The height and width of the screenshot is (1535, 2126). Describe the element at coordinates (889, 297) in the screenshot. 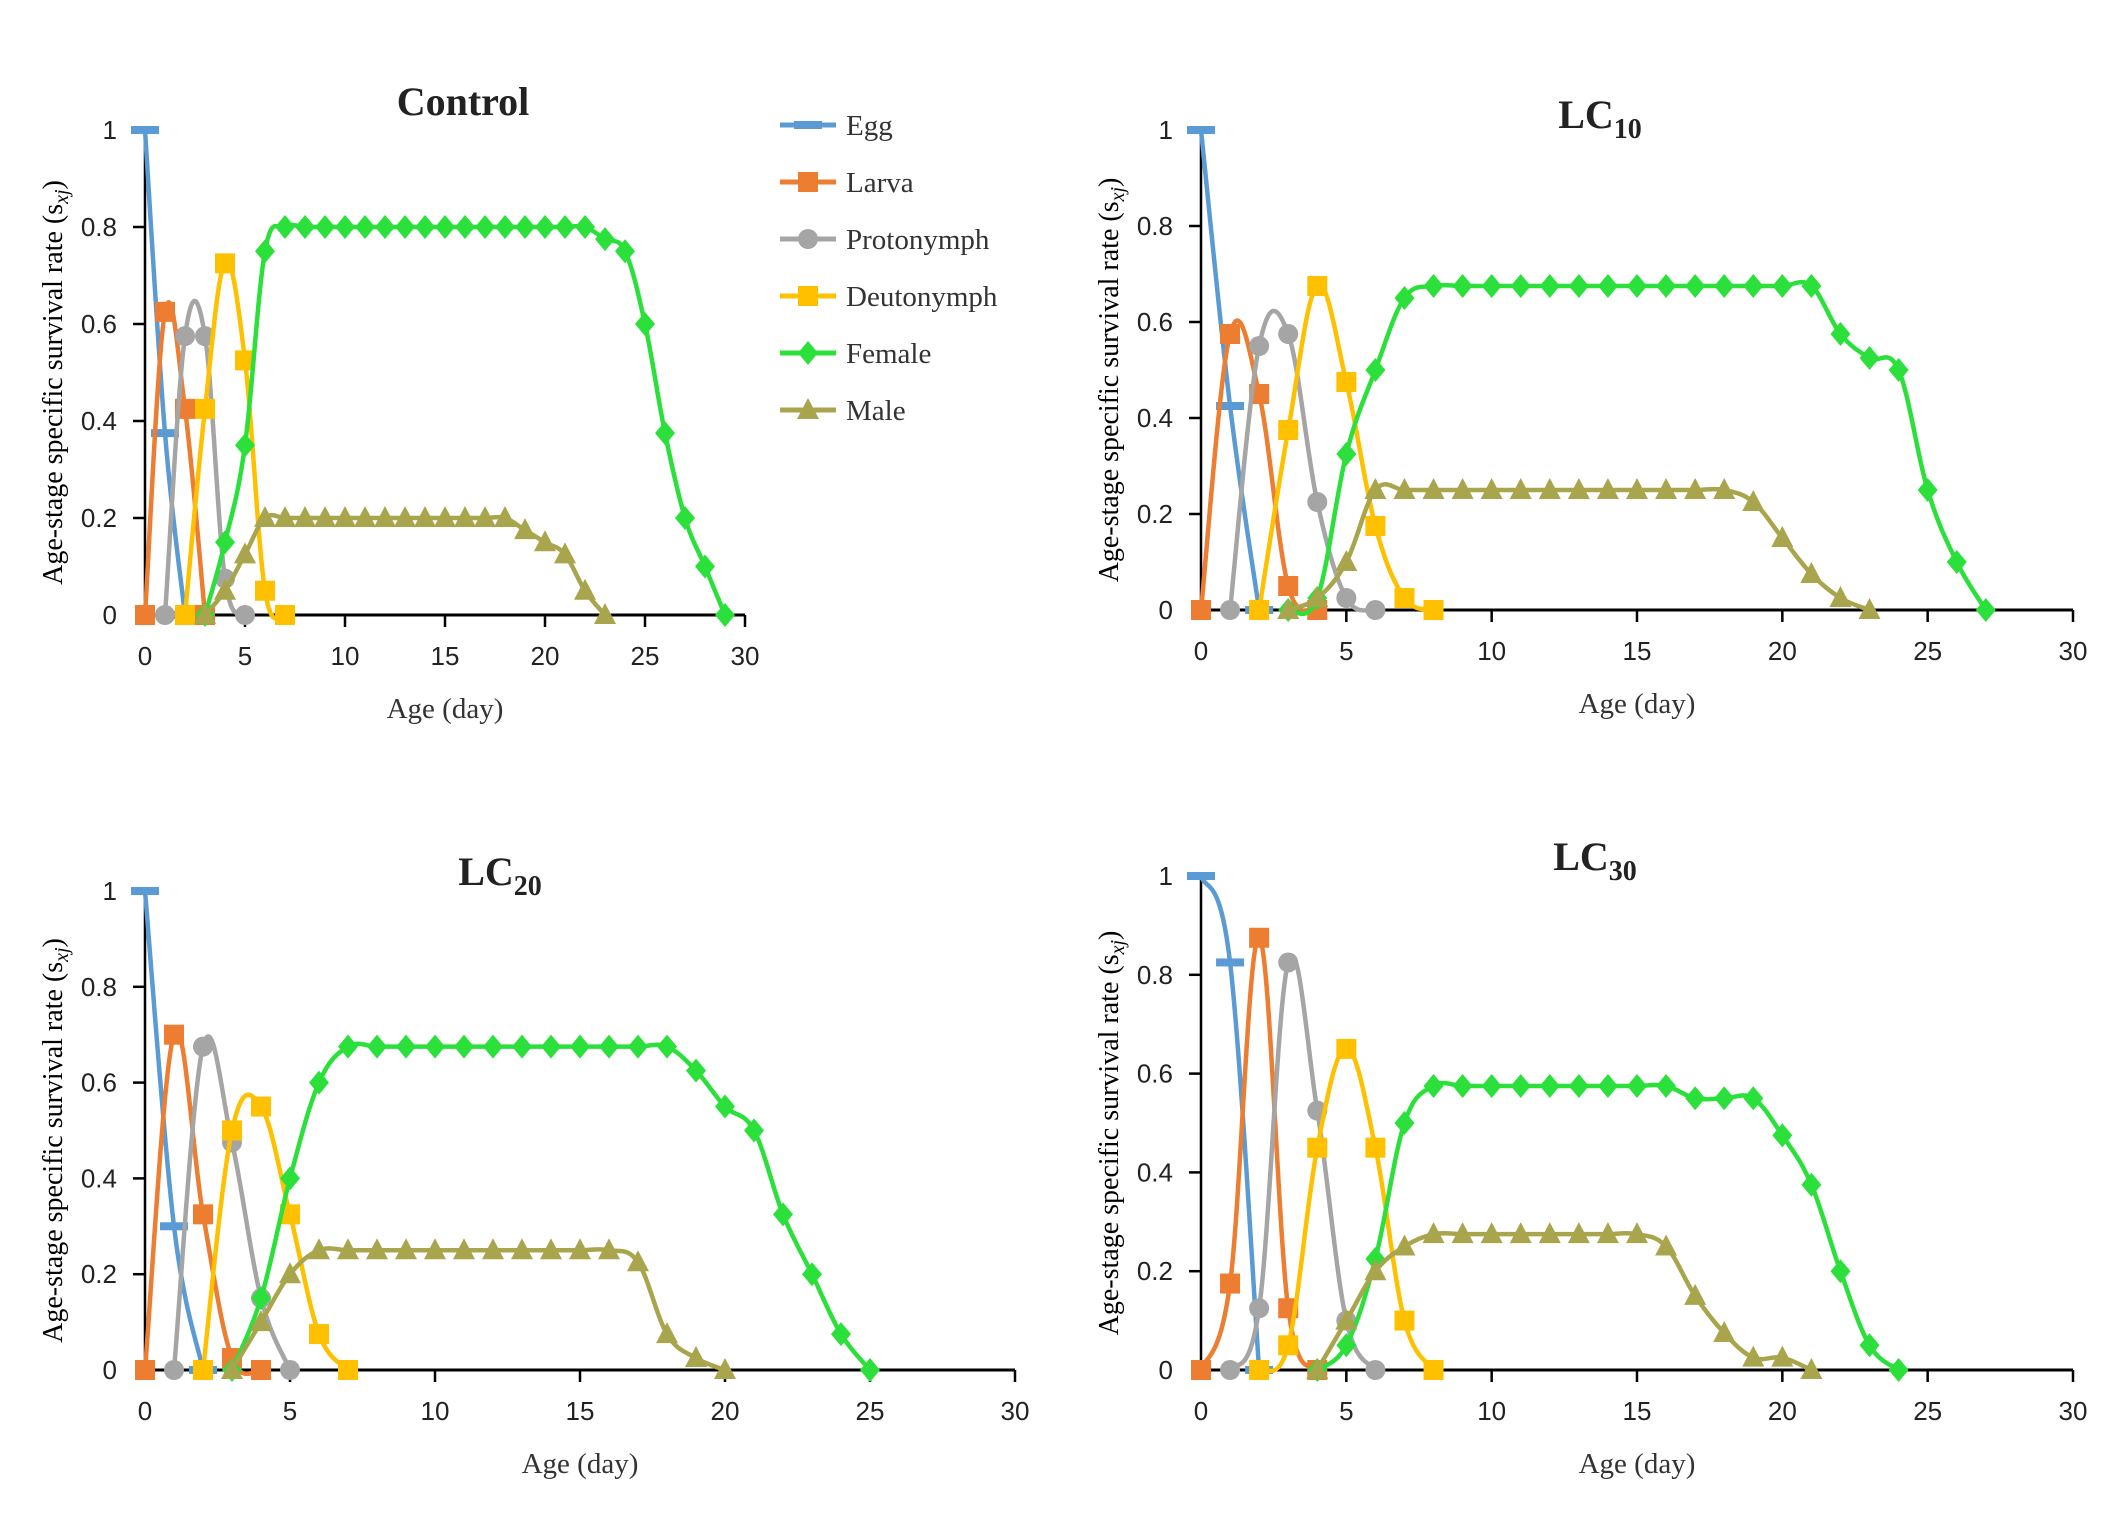

I see `legend-item-deutonymph: Deutonymph` at that location.